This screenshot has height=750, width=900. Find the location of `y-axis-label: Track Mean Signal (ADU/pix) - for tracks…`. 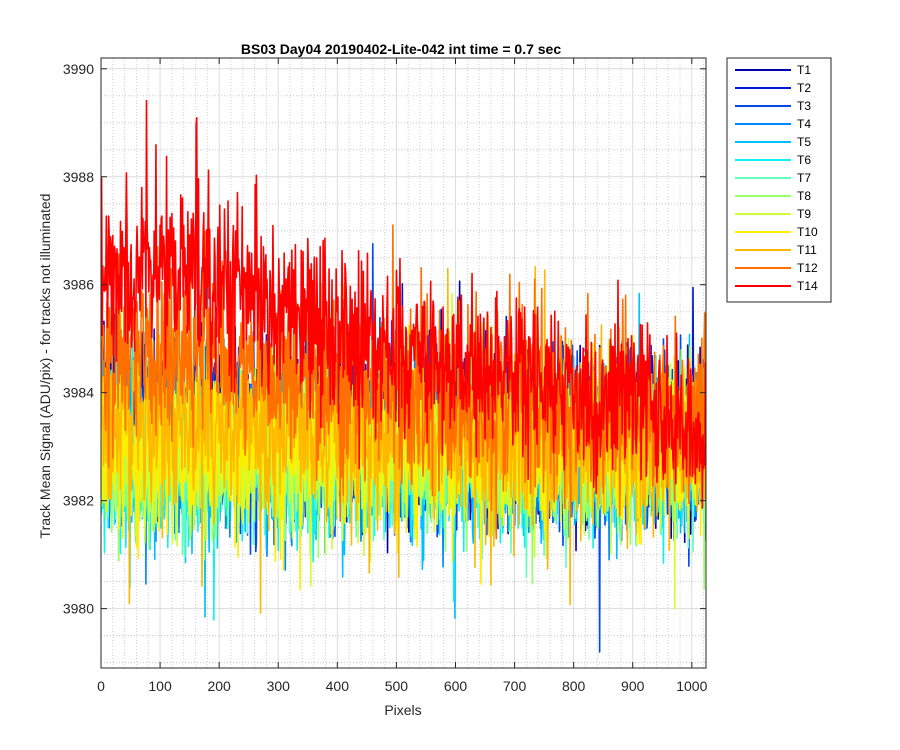

y-axis-label: Track Mean Signal (ADU/pix) - for tracks… is located at coordinates (45, 366).